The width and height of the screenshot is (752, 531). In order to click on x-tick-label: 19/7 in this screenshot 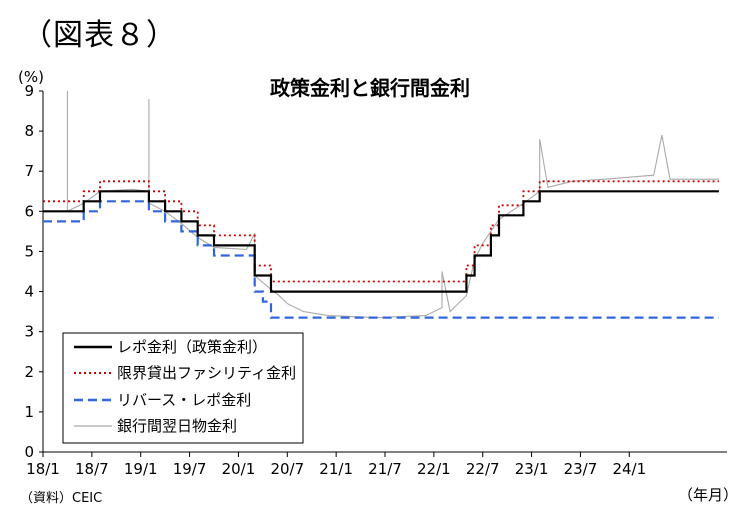, I will do `click(190, 469)`.